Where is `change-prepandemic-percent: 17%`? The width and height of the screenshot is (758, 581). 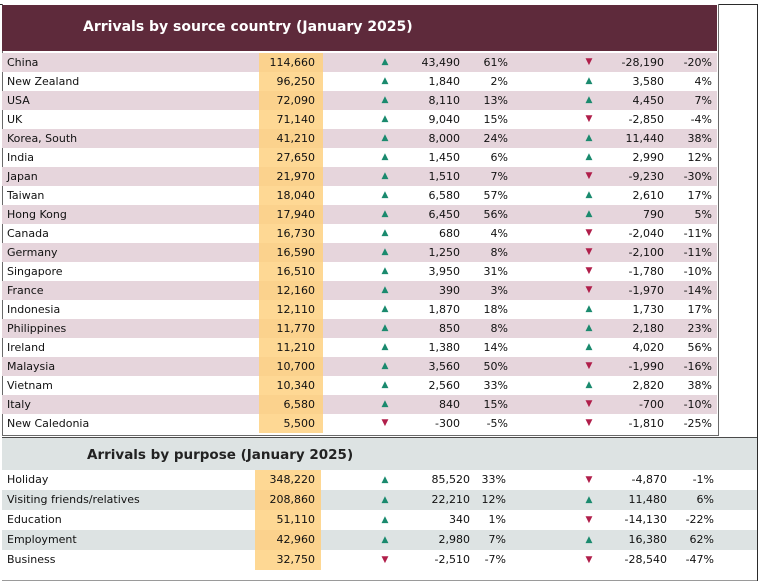 change-prepandemic-percent: 17% is located at coordinates (699, 309).